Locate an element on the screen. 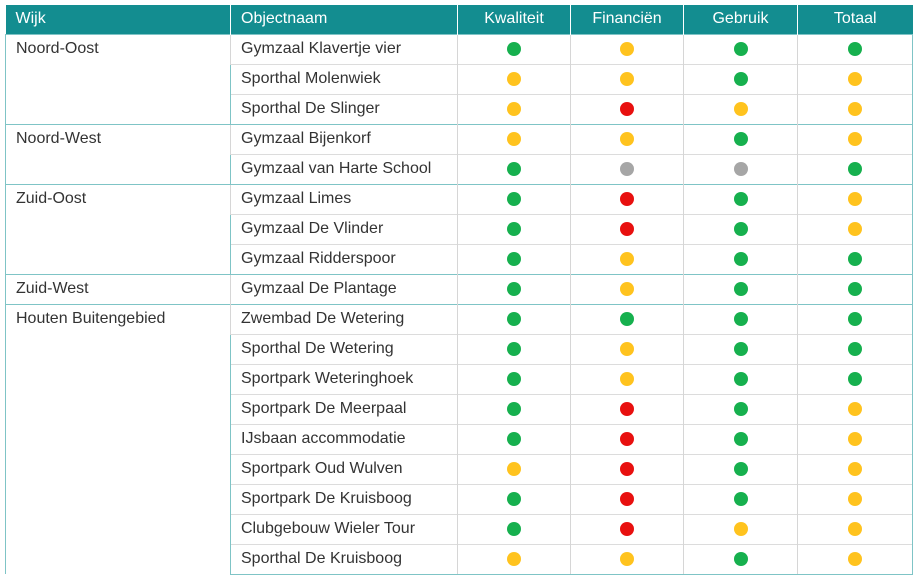 This screenshot has height=579, width=916. wijk-cell: Zuid-Oost is located at coordinates (118, 228).